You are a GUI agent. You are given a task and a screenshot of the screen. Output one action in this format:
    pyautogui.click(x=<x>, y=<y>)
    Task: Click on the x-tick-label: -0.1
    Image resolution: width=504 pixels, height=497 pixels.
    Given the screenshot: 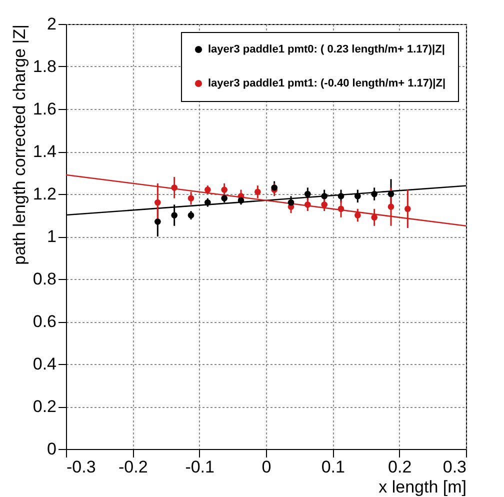 What is the action you would take?
    pyautogui.click(x=199, y=467)
    